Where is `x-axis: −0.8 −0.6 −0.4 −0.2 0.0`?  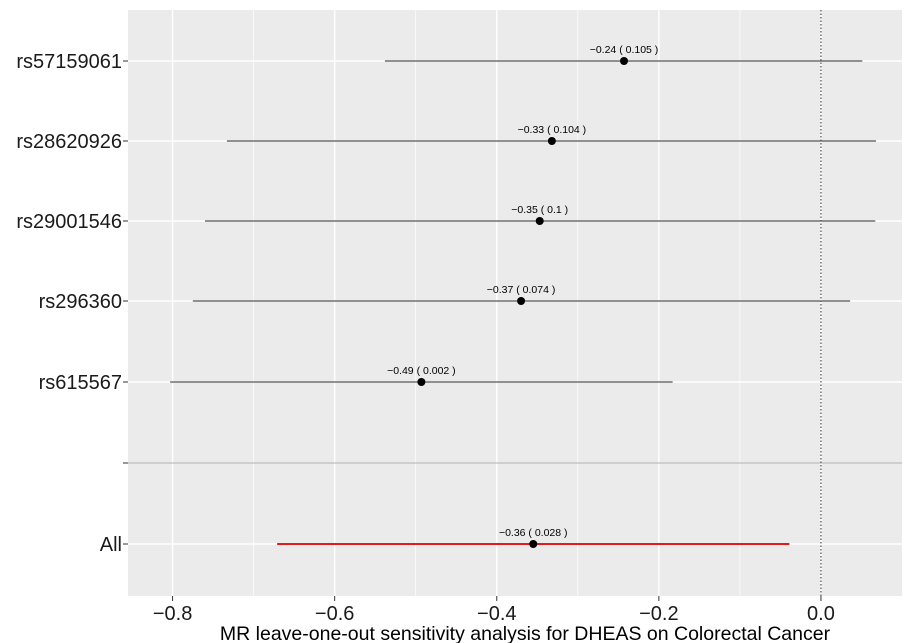 x-axis: −0.8 −0.6 −0.4 −0.2 0.0 is located at coordinates (494, 610).